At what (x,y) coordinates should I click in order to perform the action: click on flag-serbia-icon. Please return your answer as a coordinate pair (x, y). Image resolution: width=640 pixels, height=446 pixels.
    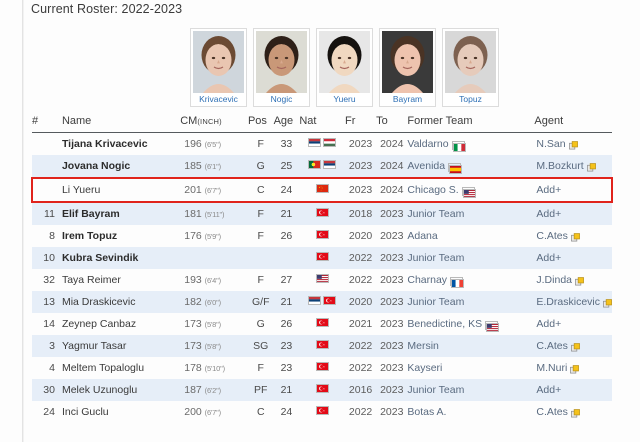
    Looking at the image, I should click on (315, 142).